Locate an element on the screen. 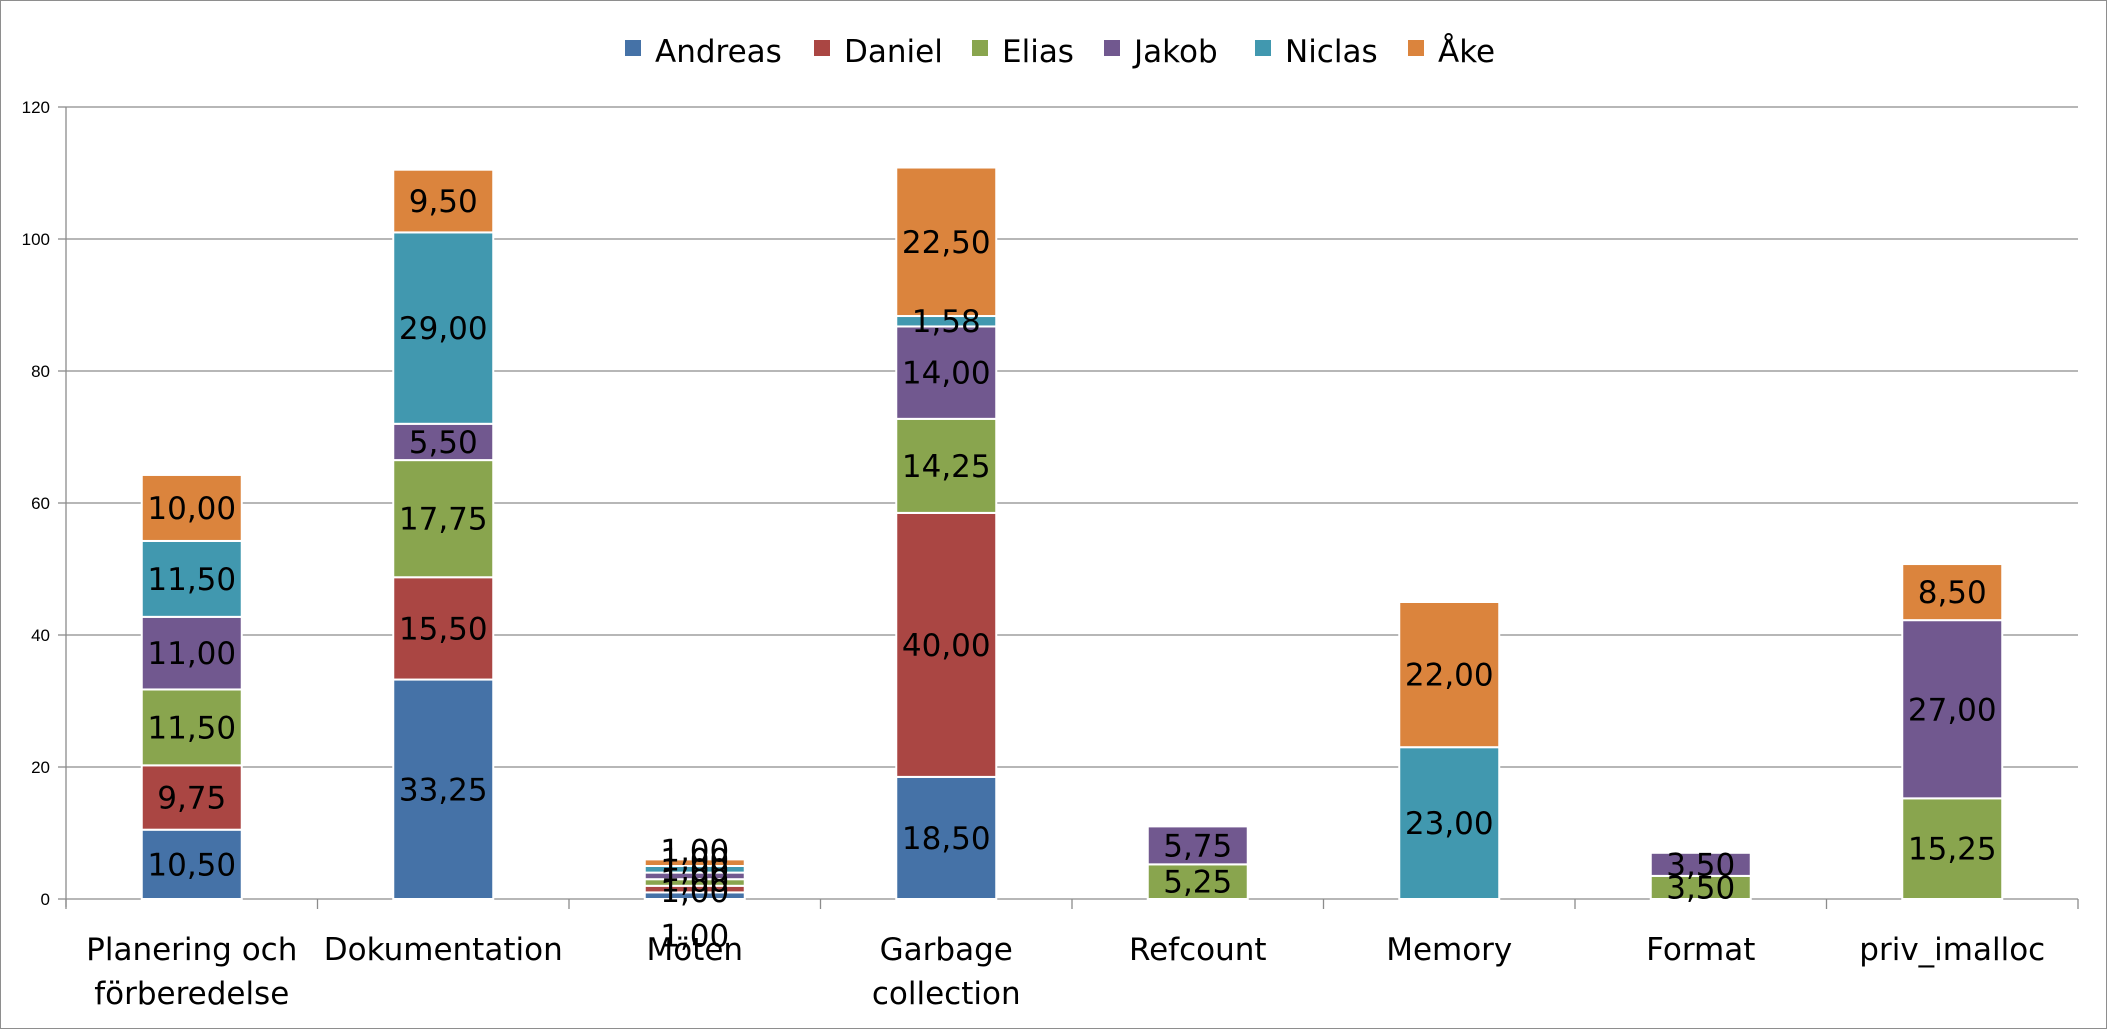  data-label: 14,00 is located at coordinates (946, 374).